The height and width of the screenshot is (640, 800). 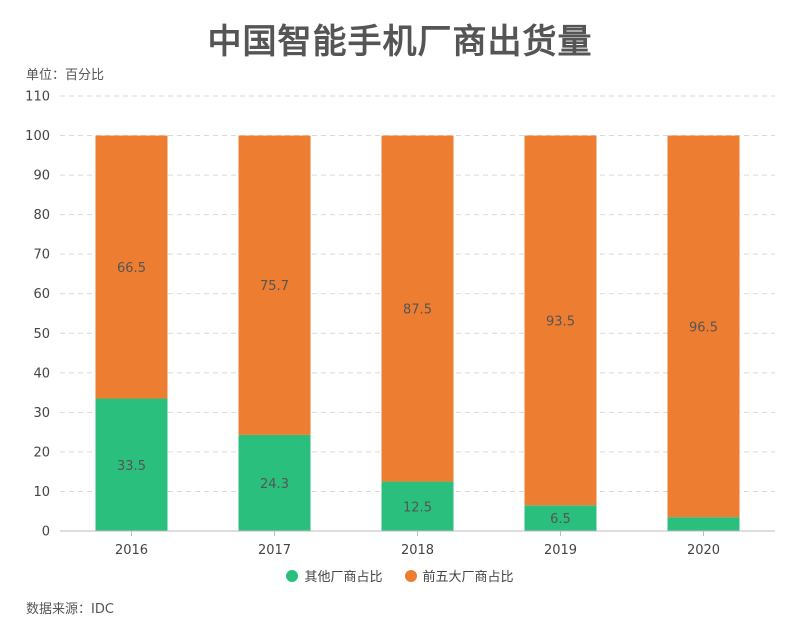 I want to click on x-tick-label-2016: 2016, so click(x=131, y=550).